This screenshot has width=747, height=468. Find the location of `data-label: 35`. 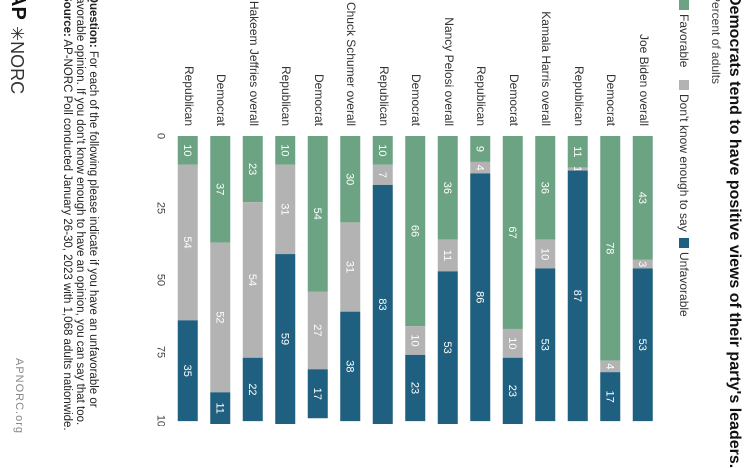

data-label: 35 is located at coordinates (187, 371).